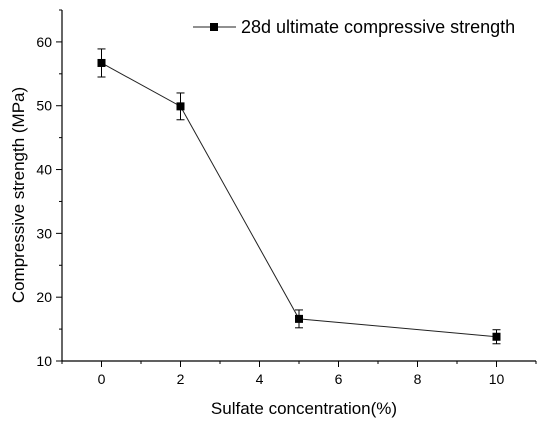 The width and height of the screenshot is (550, 425). Describe the element at coordinates (44, 297) in the screenshot. I see `y-tick-label: 20` at that location.